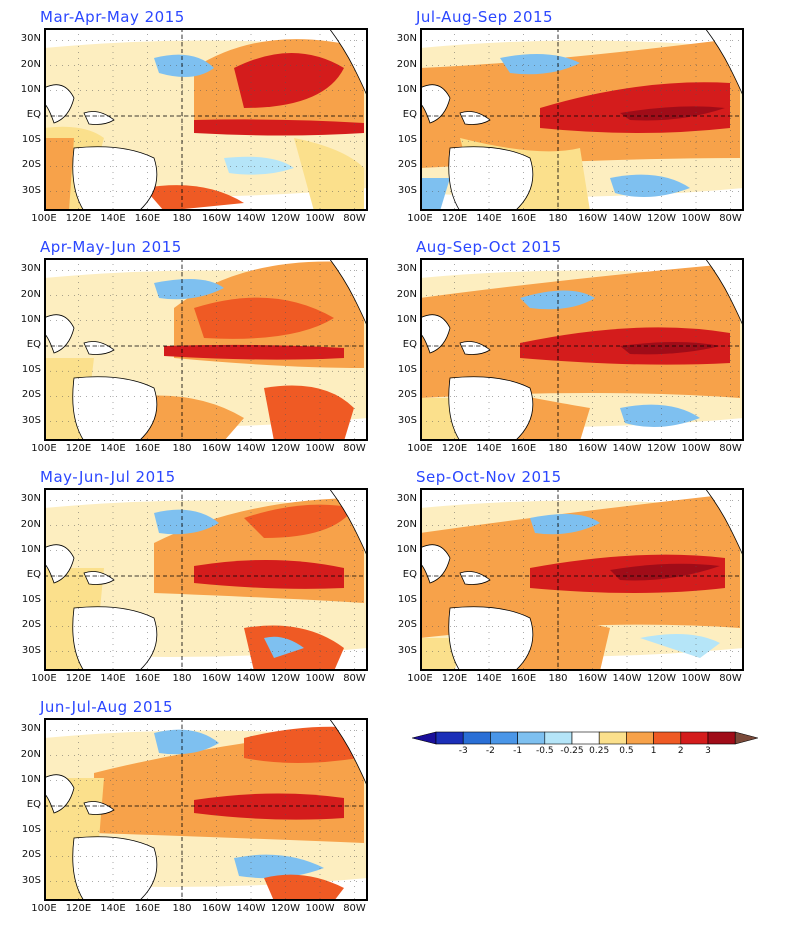 This screenshot has width=797, height=937. I want to click on lon-tick-label: 140E, so click(113, 448).